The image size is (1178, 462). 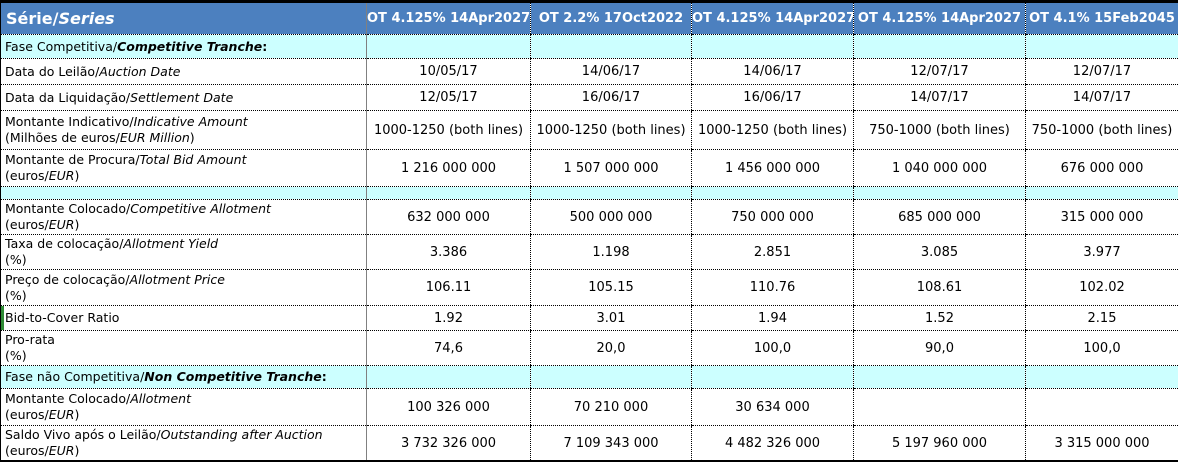 I want to click on column-header-bond-3: OT 4.125% 14Apr2027, so click(x=773, y=18).